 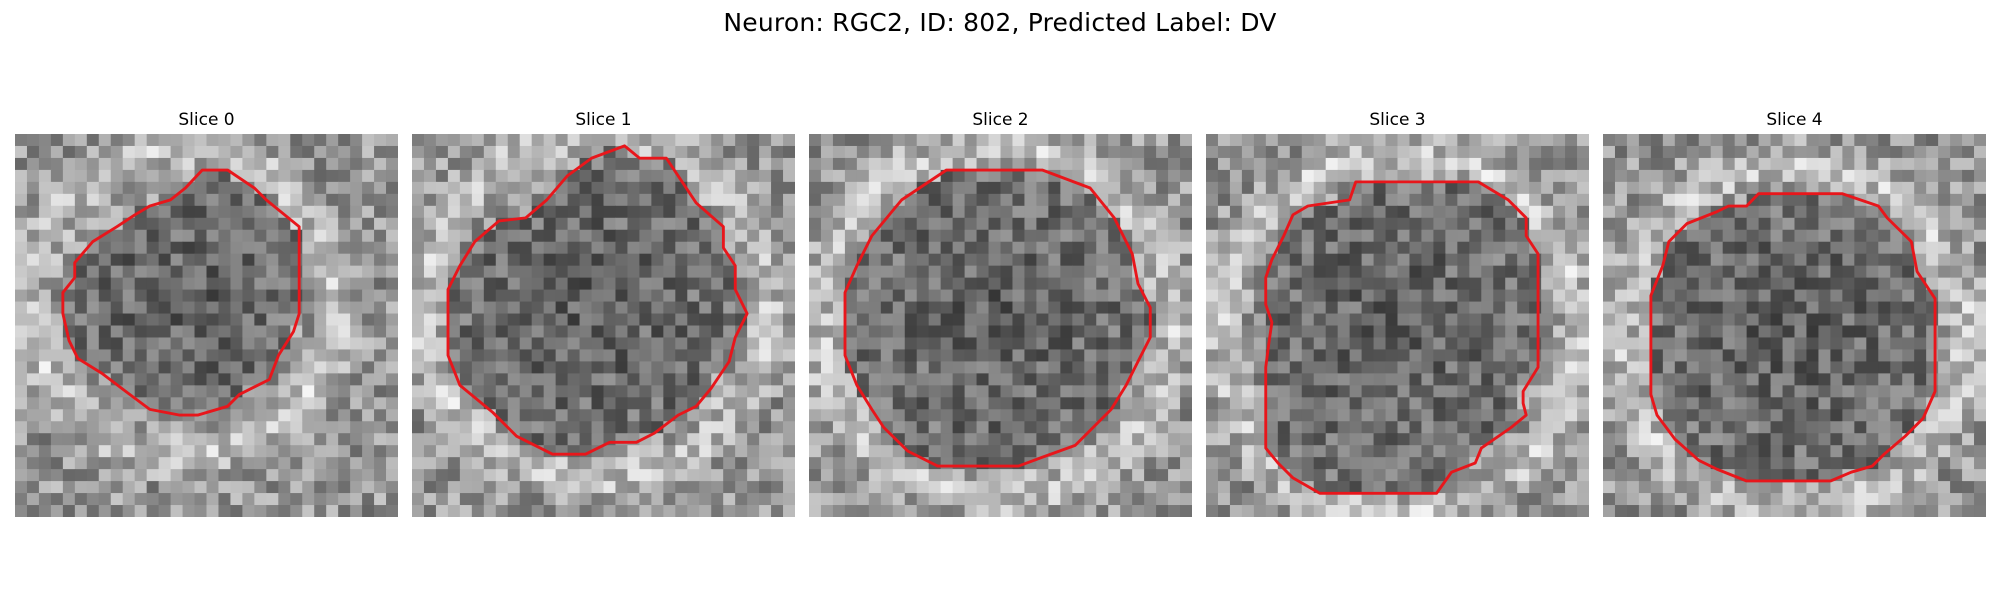 What do you see at coordinates (1794, 120) in the screenshot?
I see `slice-title: Slice 4` at bounding box center [1794, 120].